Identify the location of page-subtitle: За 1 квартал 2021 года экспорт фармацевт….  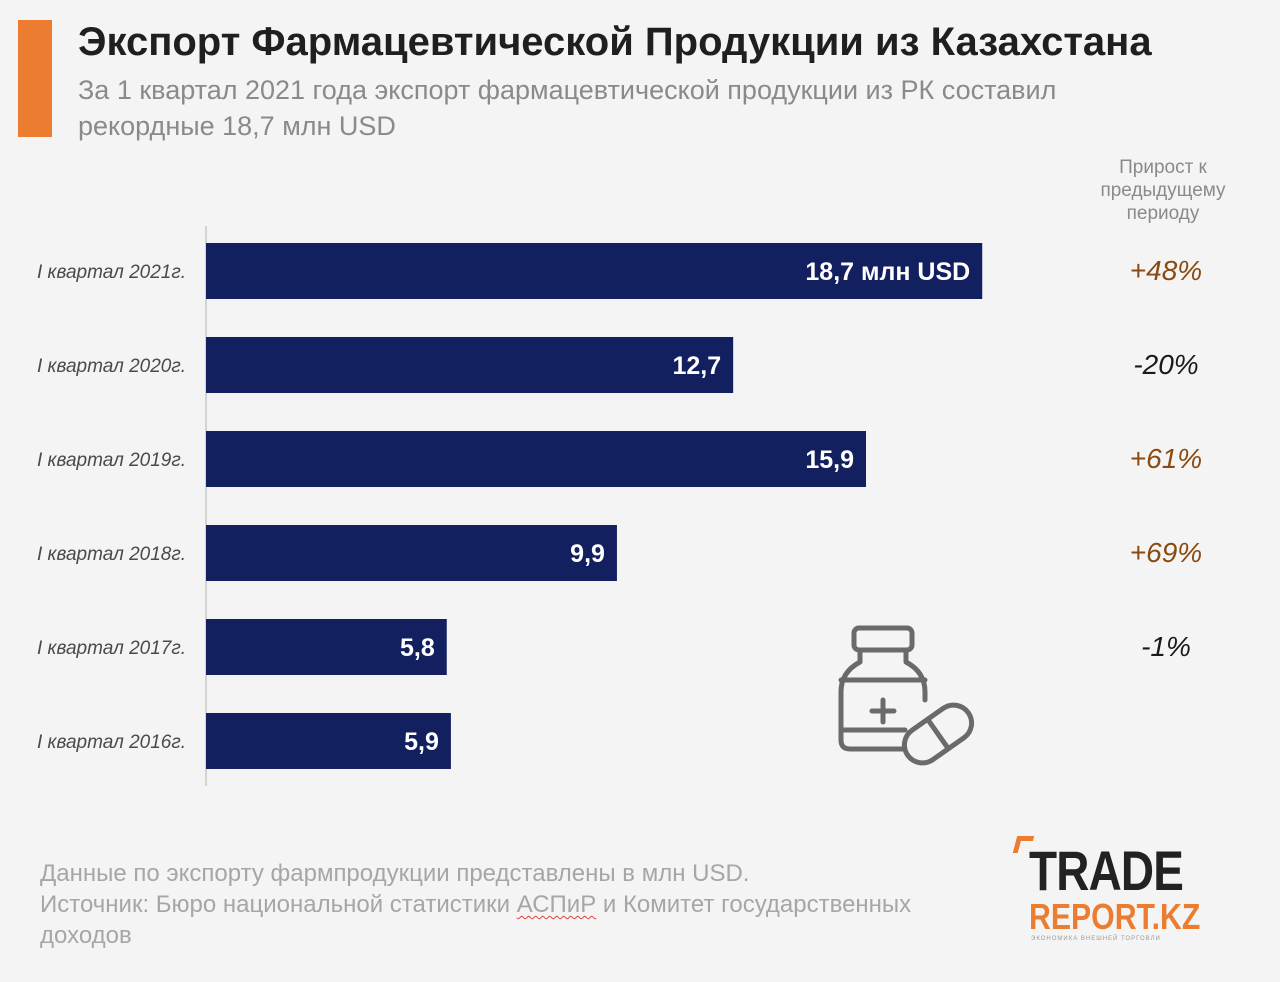
(638, 108).